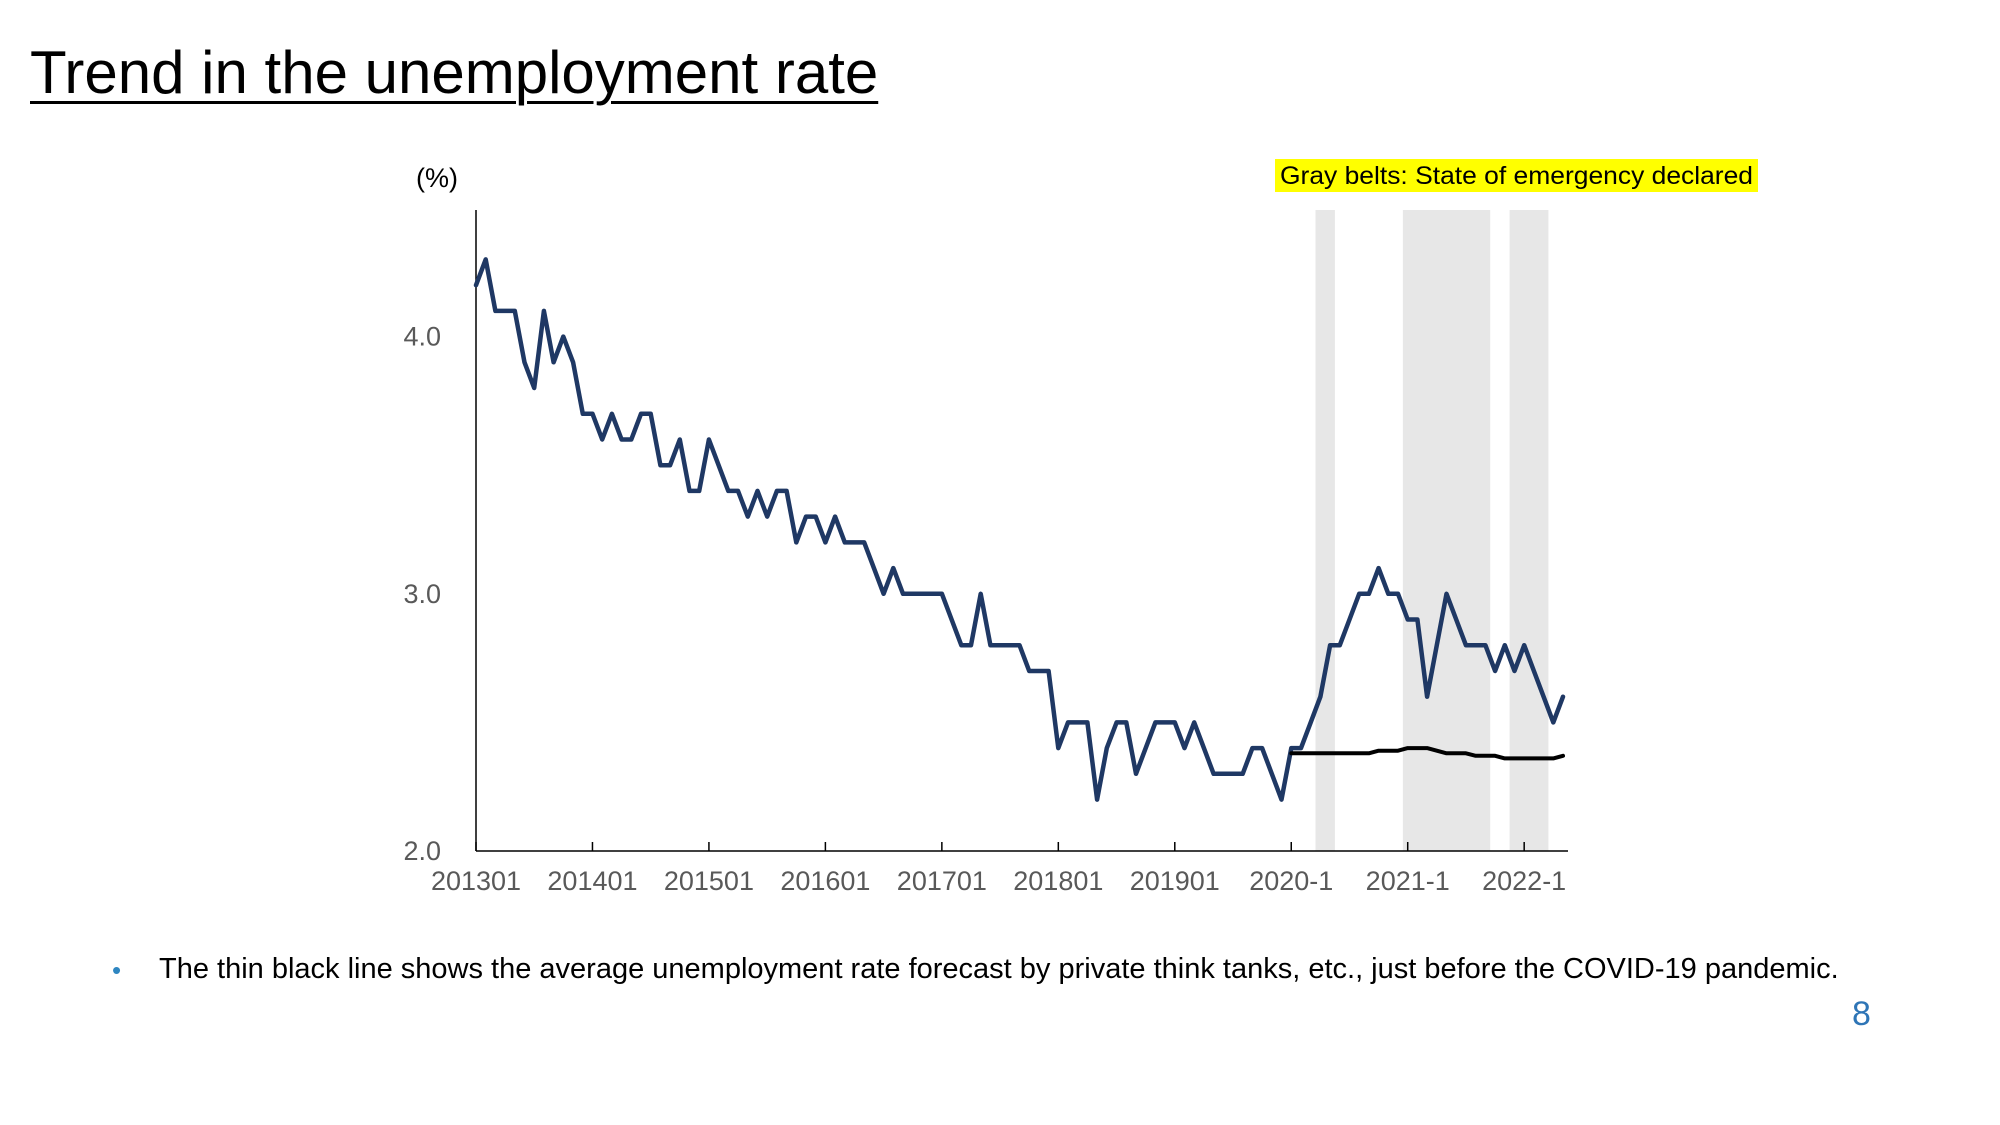 The height and width of the screenshot is (1125, 2000). I want to click on x-tick-label: 2020-1, so click(1291, 881).